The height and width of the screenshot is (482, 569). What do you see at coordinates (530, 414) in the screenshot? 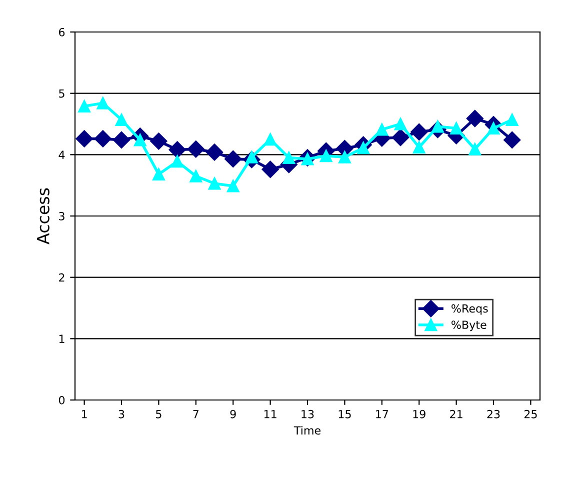
I see `x-tick-label: 25` at bounding box center [530, 414].